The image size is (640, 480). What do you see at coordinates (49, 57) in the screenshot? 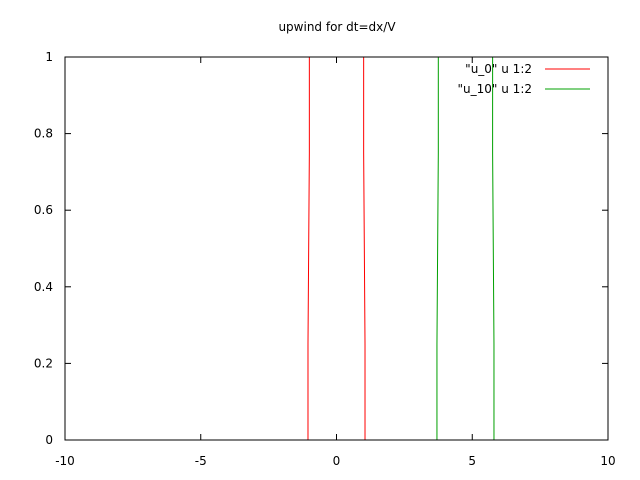
I see `y-tick-label: 1` at bounding box center [49, 57].